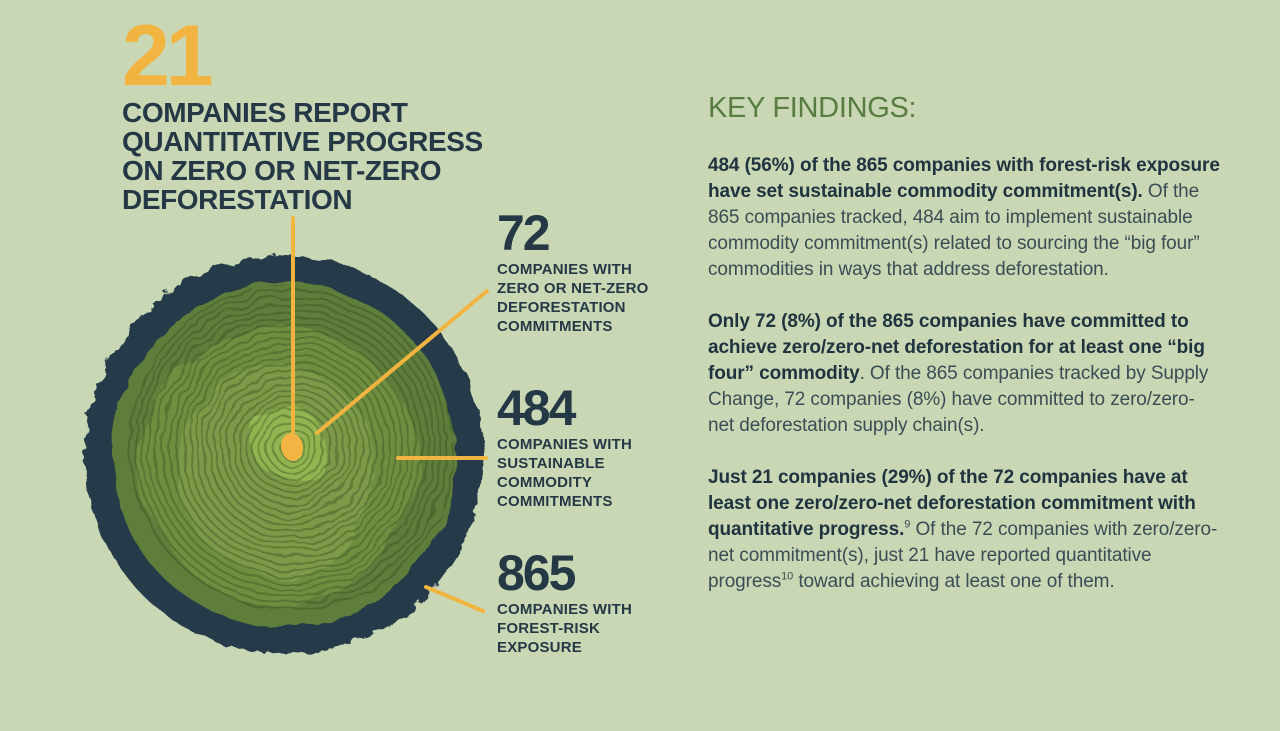 The height and width of the screenshot is (731, 1280). I want to click on callout-label: COMPANIES WITH FOREST-RISK EXPOSURE, so click(592, 628).